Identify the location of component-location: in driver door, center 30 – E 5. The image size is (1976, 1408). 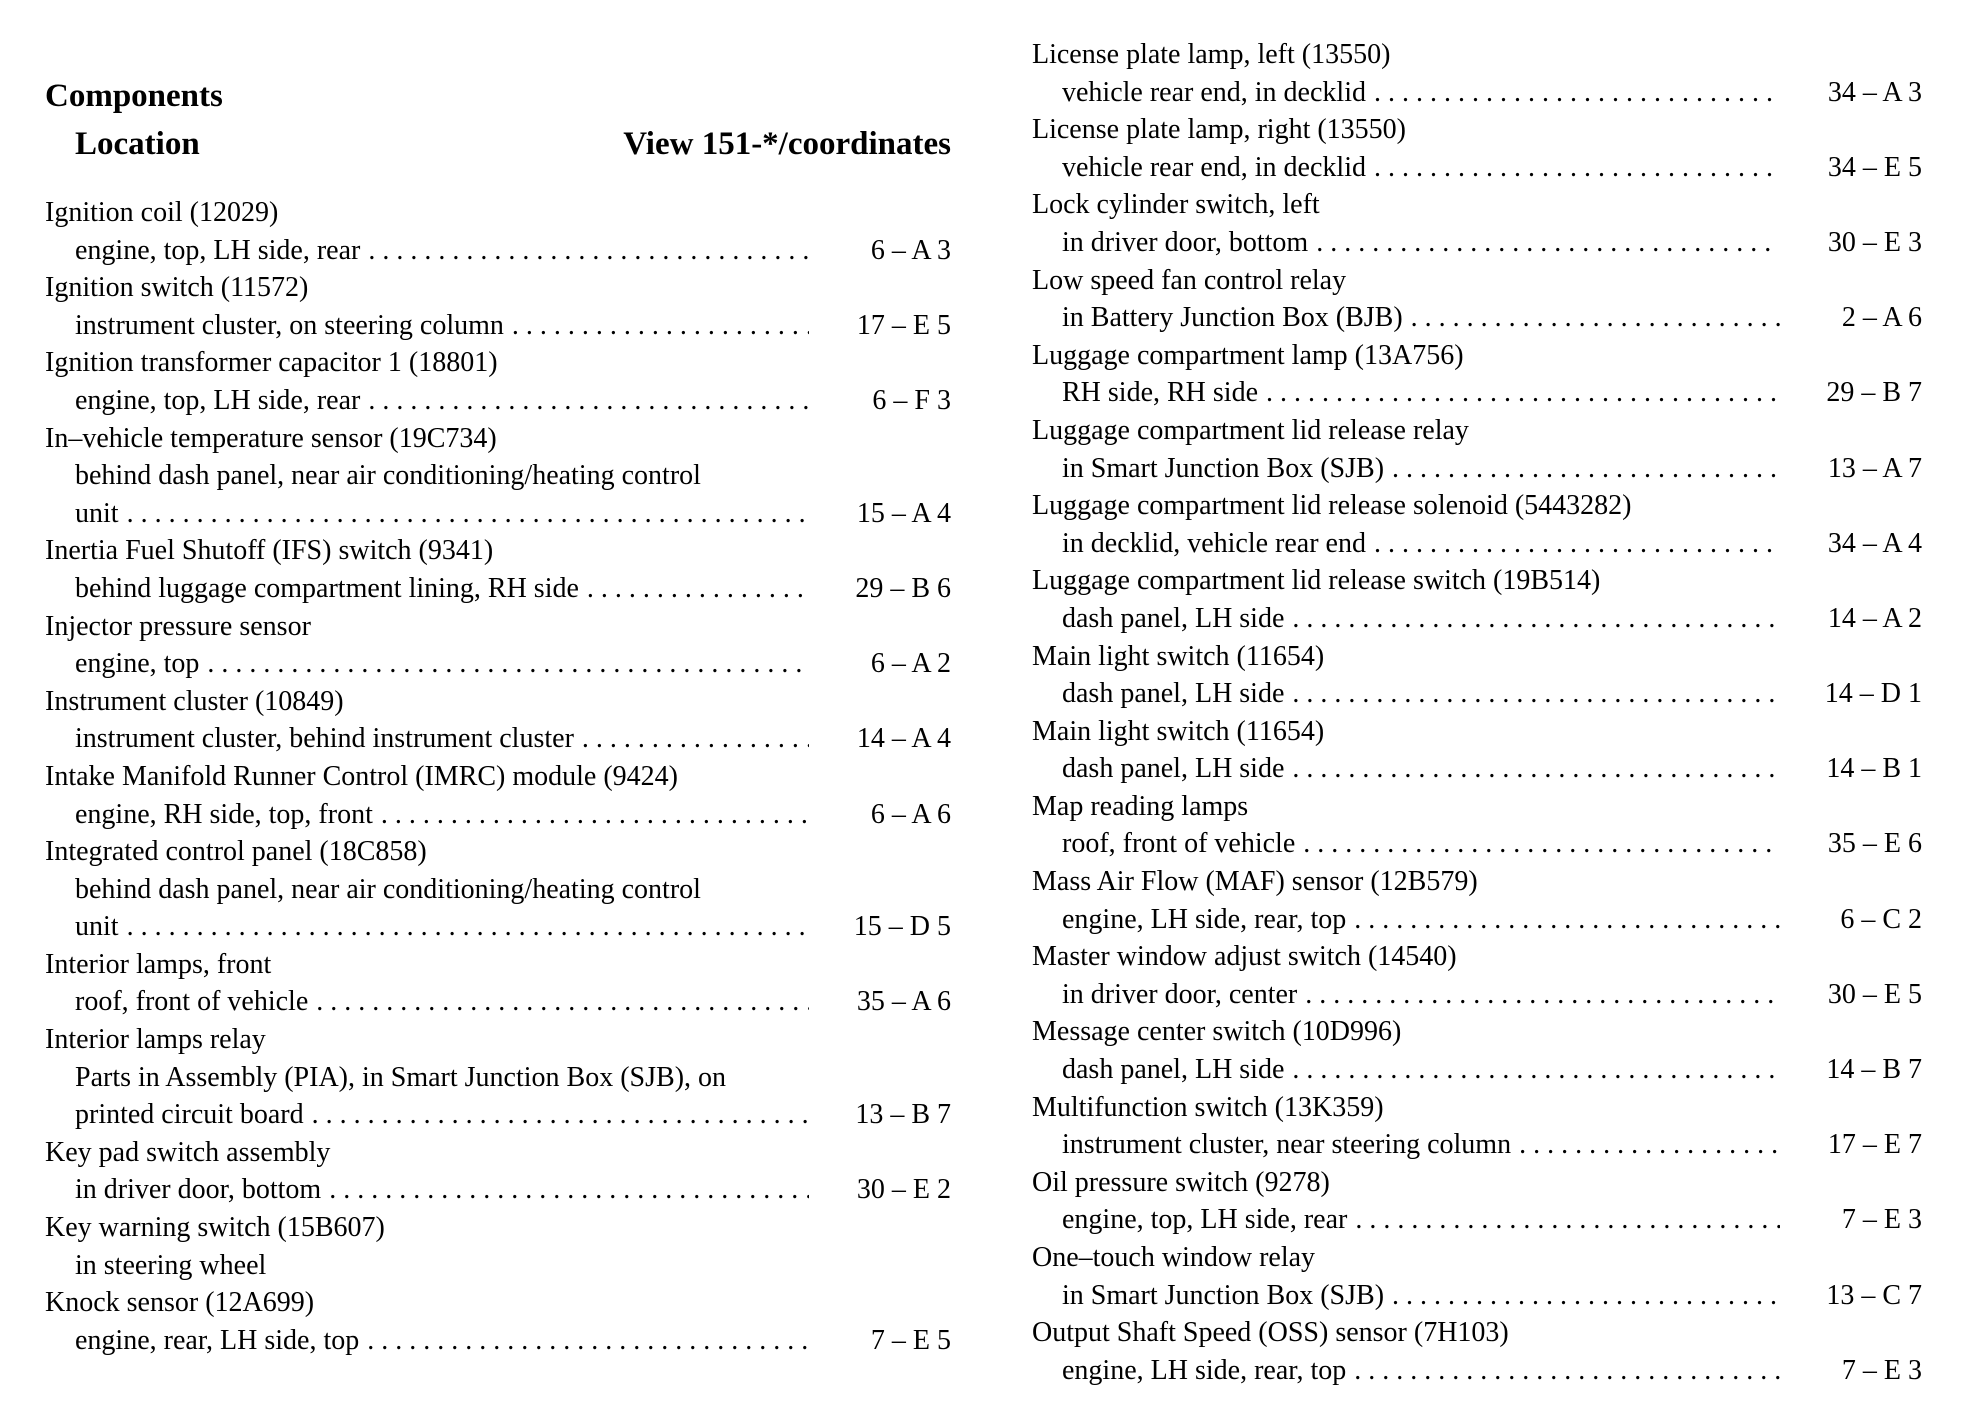
(1477, 995).